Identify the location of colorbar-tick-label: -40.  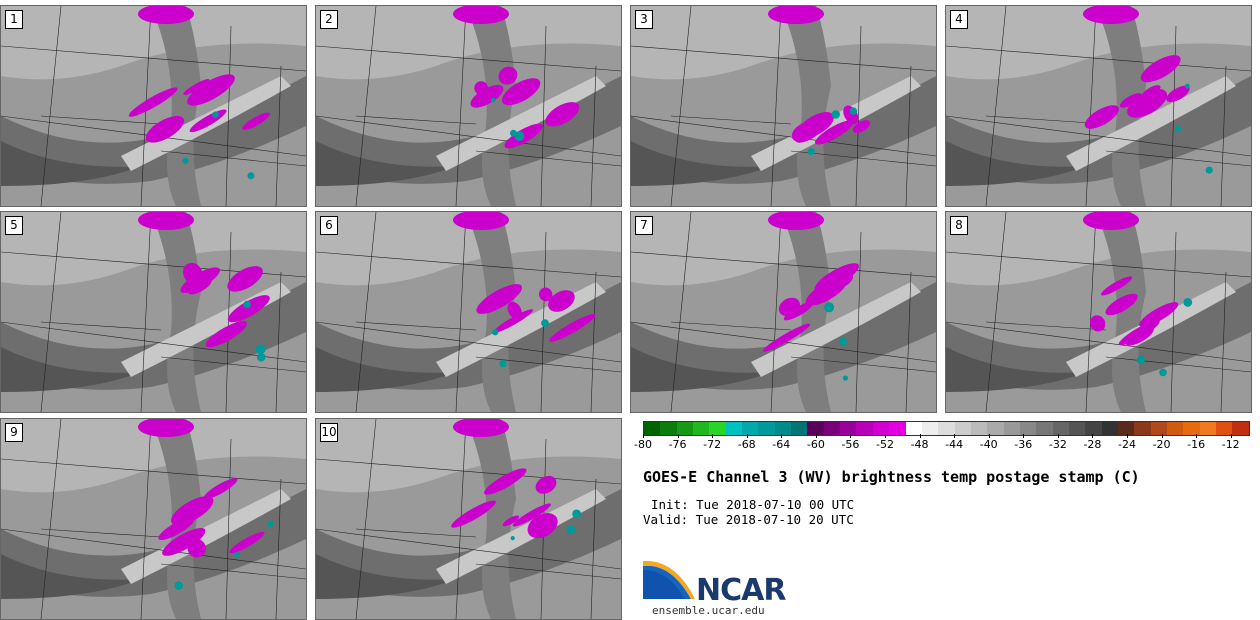
(988, 444).